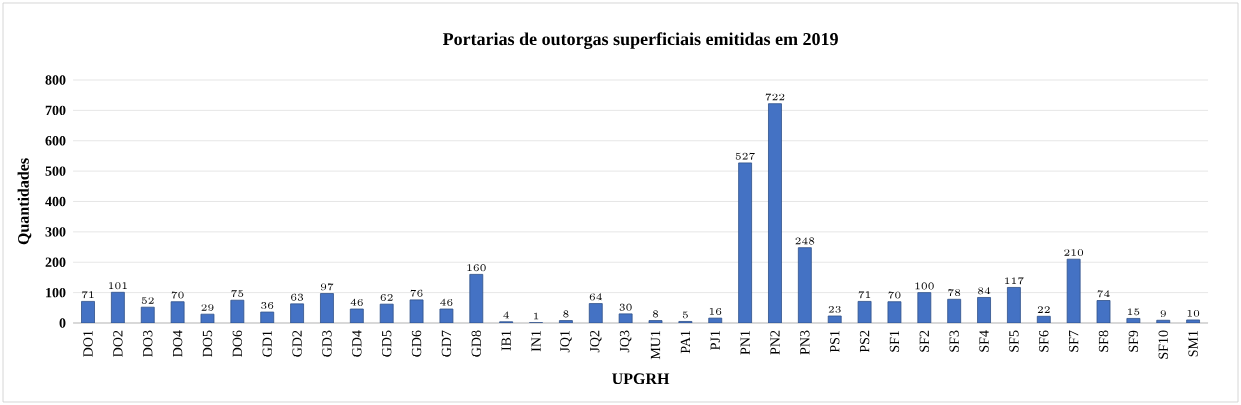  What do you see at coordinates (55, 201) in the screenshot?
I see `y-tick-label: 400` at bounding box center [55, 201].